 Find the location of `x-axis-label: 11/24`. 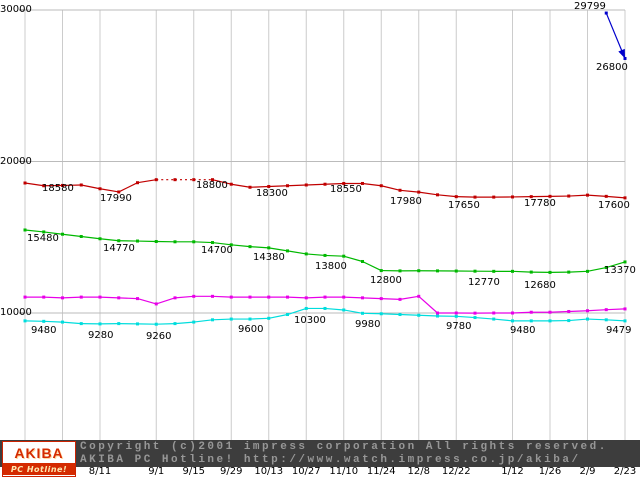

x-axis-label: 11/24 is located at coordinates (381, 471).